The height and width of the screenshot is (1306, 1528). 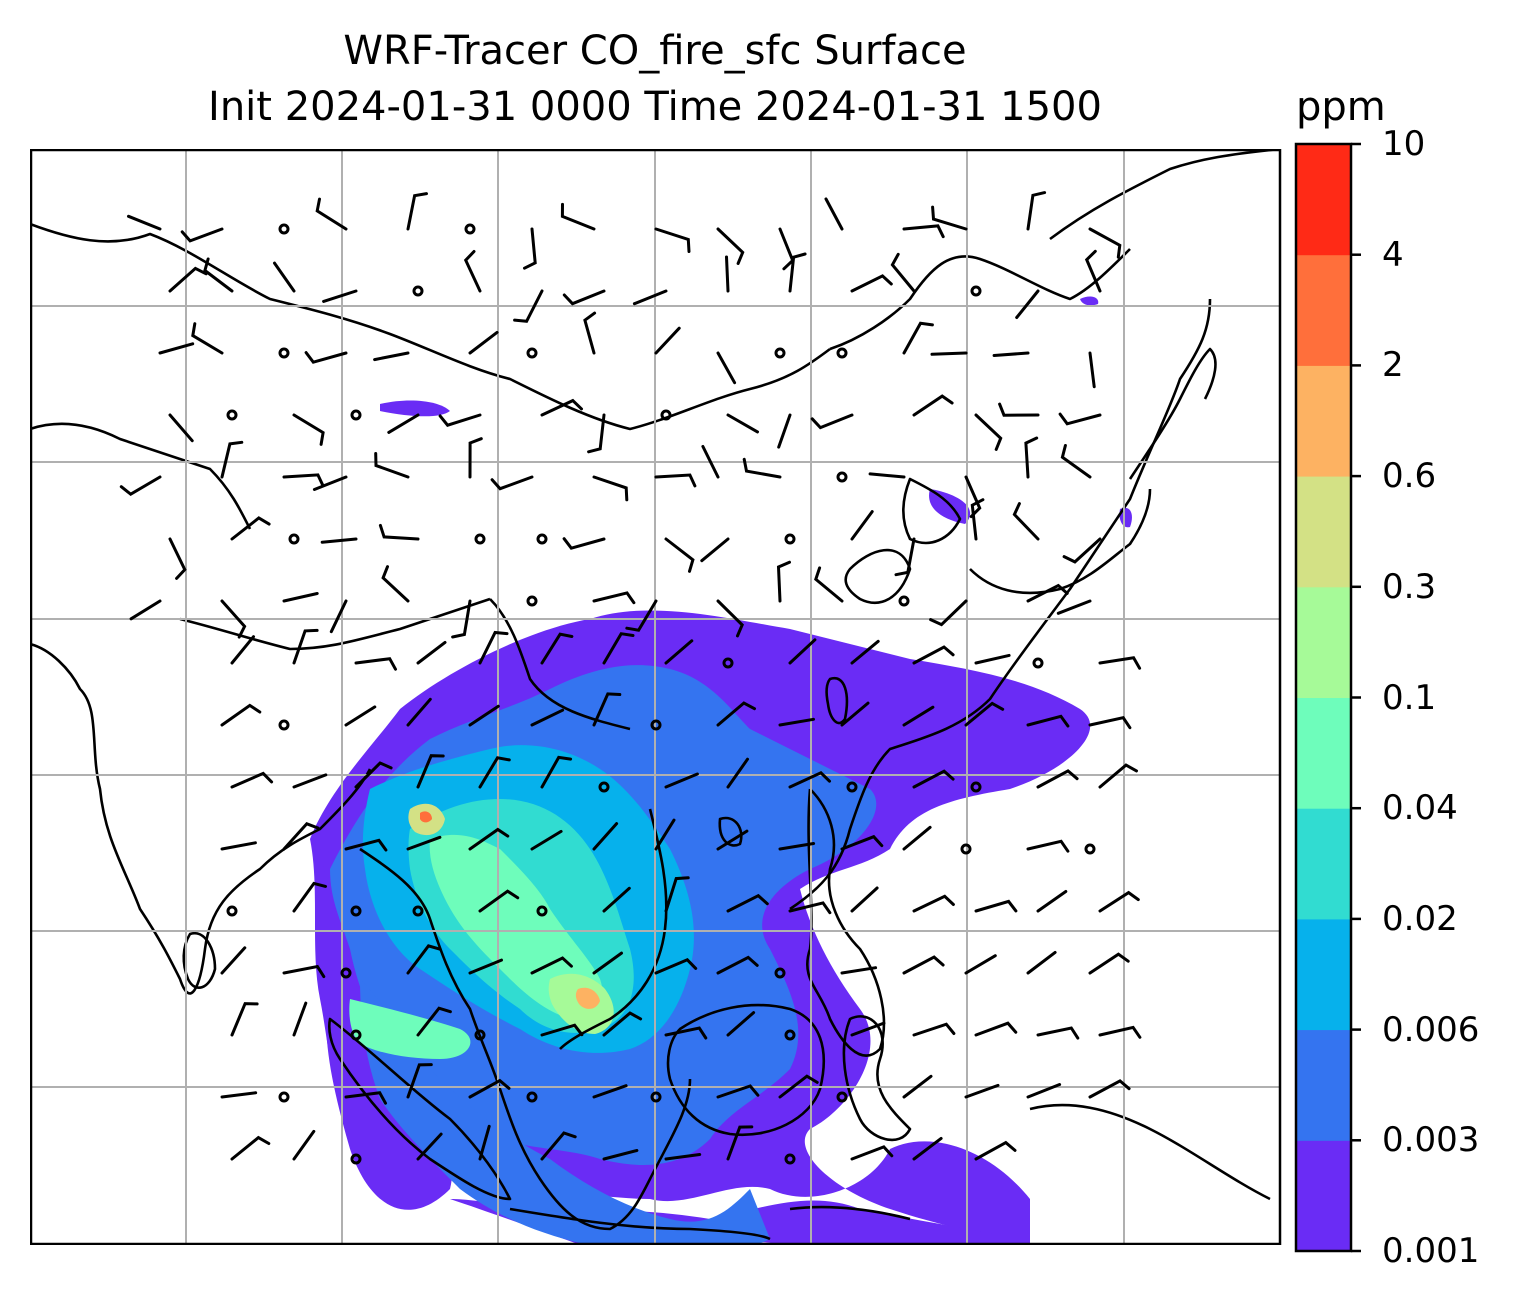 I want to click on colorbar-tick-label: 0.003, so click(x=1431, y=1140).